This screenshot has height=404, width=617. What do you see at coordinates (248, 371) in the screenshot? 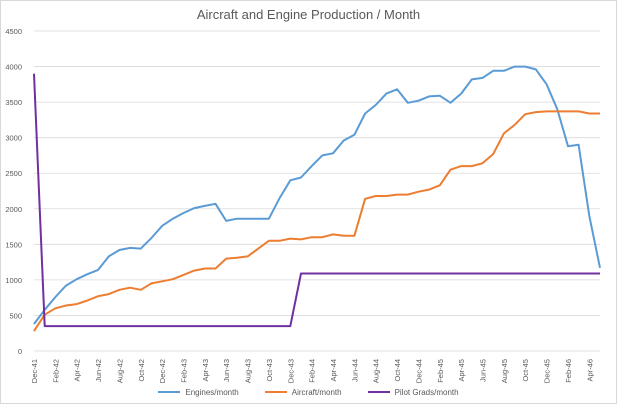
I see `x-tick-label: Aug-43` at bounding box center [248, 371].